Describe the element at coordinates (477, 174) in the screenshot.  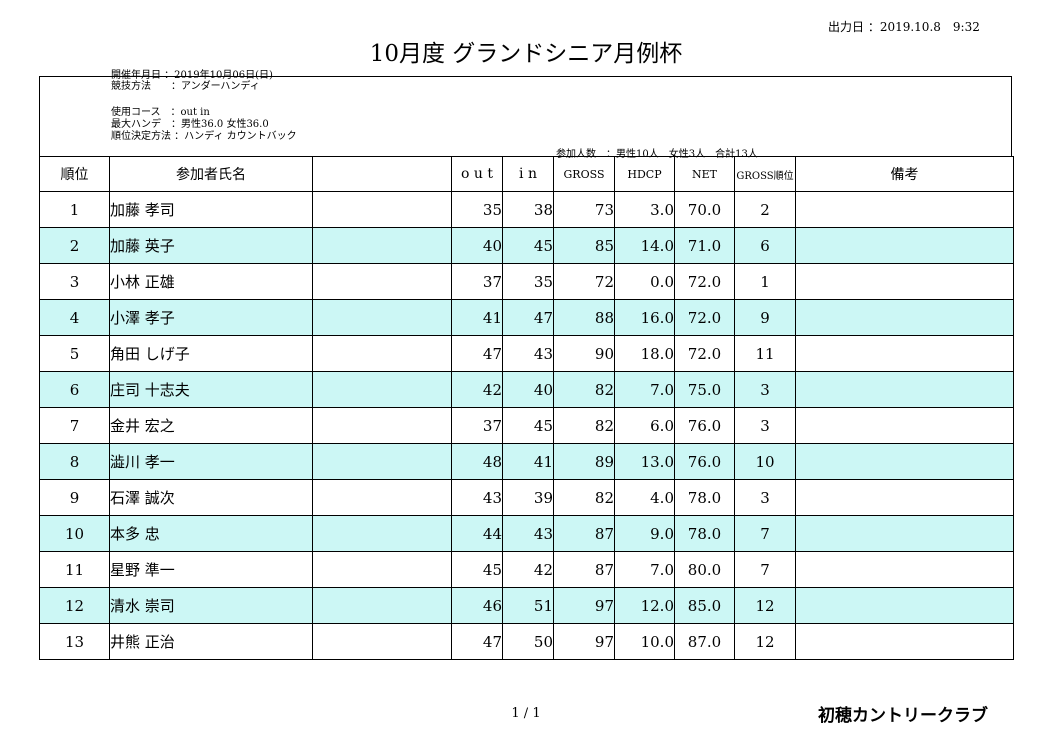
I see `header-out: o u t` at that location.